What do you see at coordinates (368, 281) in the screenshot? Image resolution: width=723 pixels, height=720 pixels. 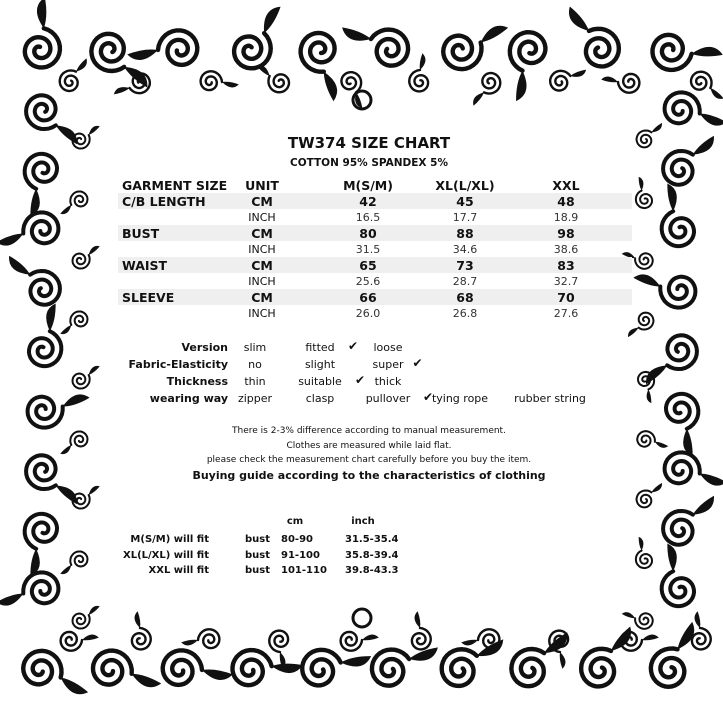 I see `inch-value: 25.6` at bounding box center [368, 281].